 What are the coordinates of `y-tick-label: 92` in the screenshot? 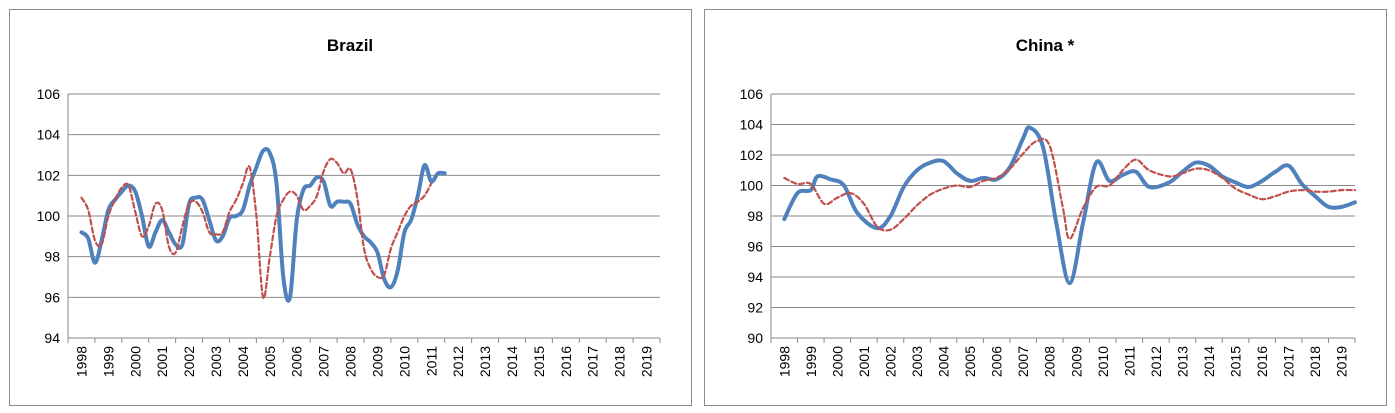 It's located at (755, 308).